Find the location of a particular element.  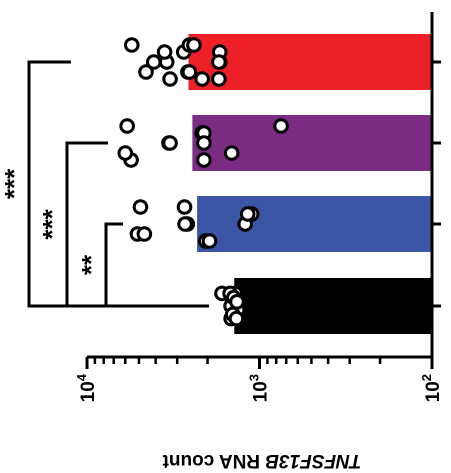

x-tick-label: 10² is located at coordinates (431, 388).